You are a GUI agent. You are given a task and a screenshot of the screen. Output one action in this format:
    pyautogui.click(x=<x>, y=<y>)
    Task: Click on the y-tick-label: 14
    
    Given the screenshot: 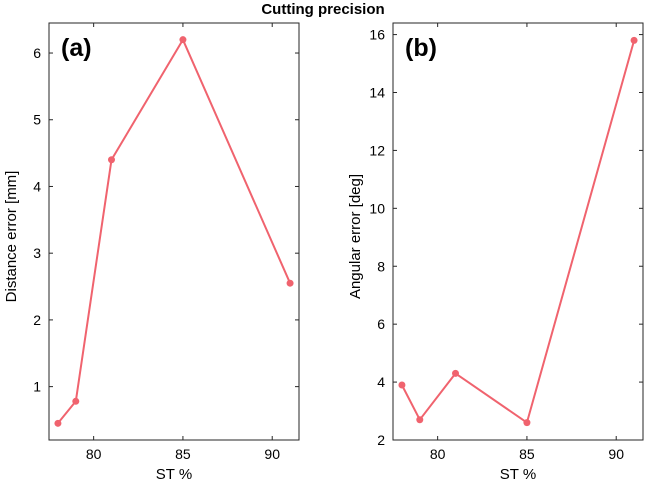 What is the action you would take?
    pyautogui.click(x=377, y=93)
    